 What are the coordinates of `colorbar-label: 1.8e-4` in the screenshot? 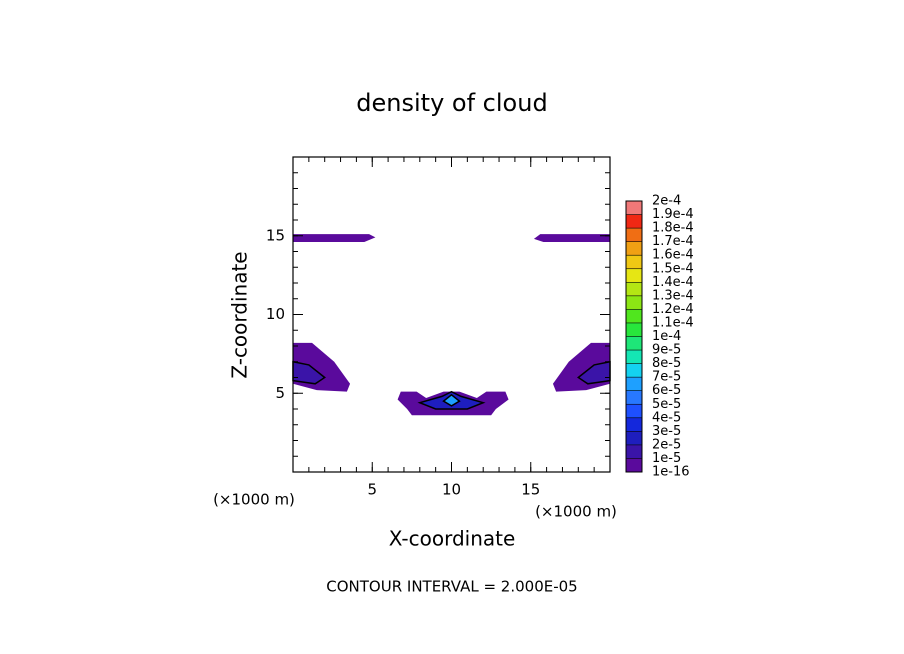 It's located at (673, 228).